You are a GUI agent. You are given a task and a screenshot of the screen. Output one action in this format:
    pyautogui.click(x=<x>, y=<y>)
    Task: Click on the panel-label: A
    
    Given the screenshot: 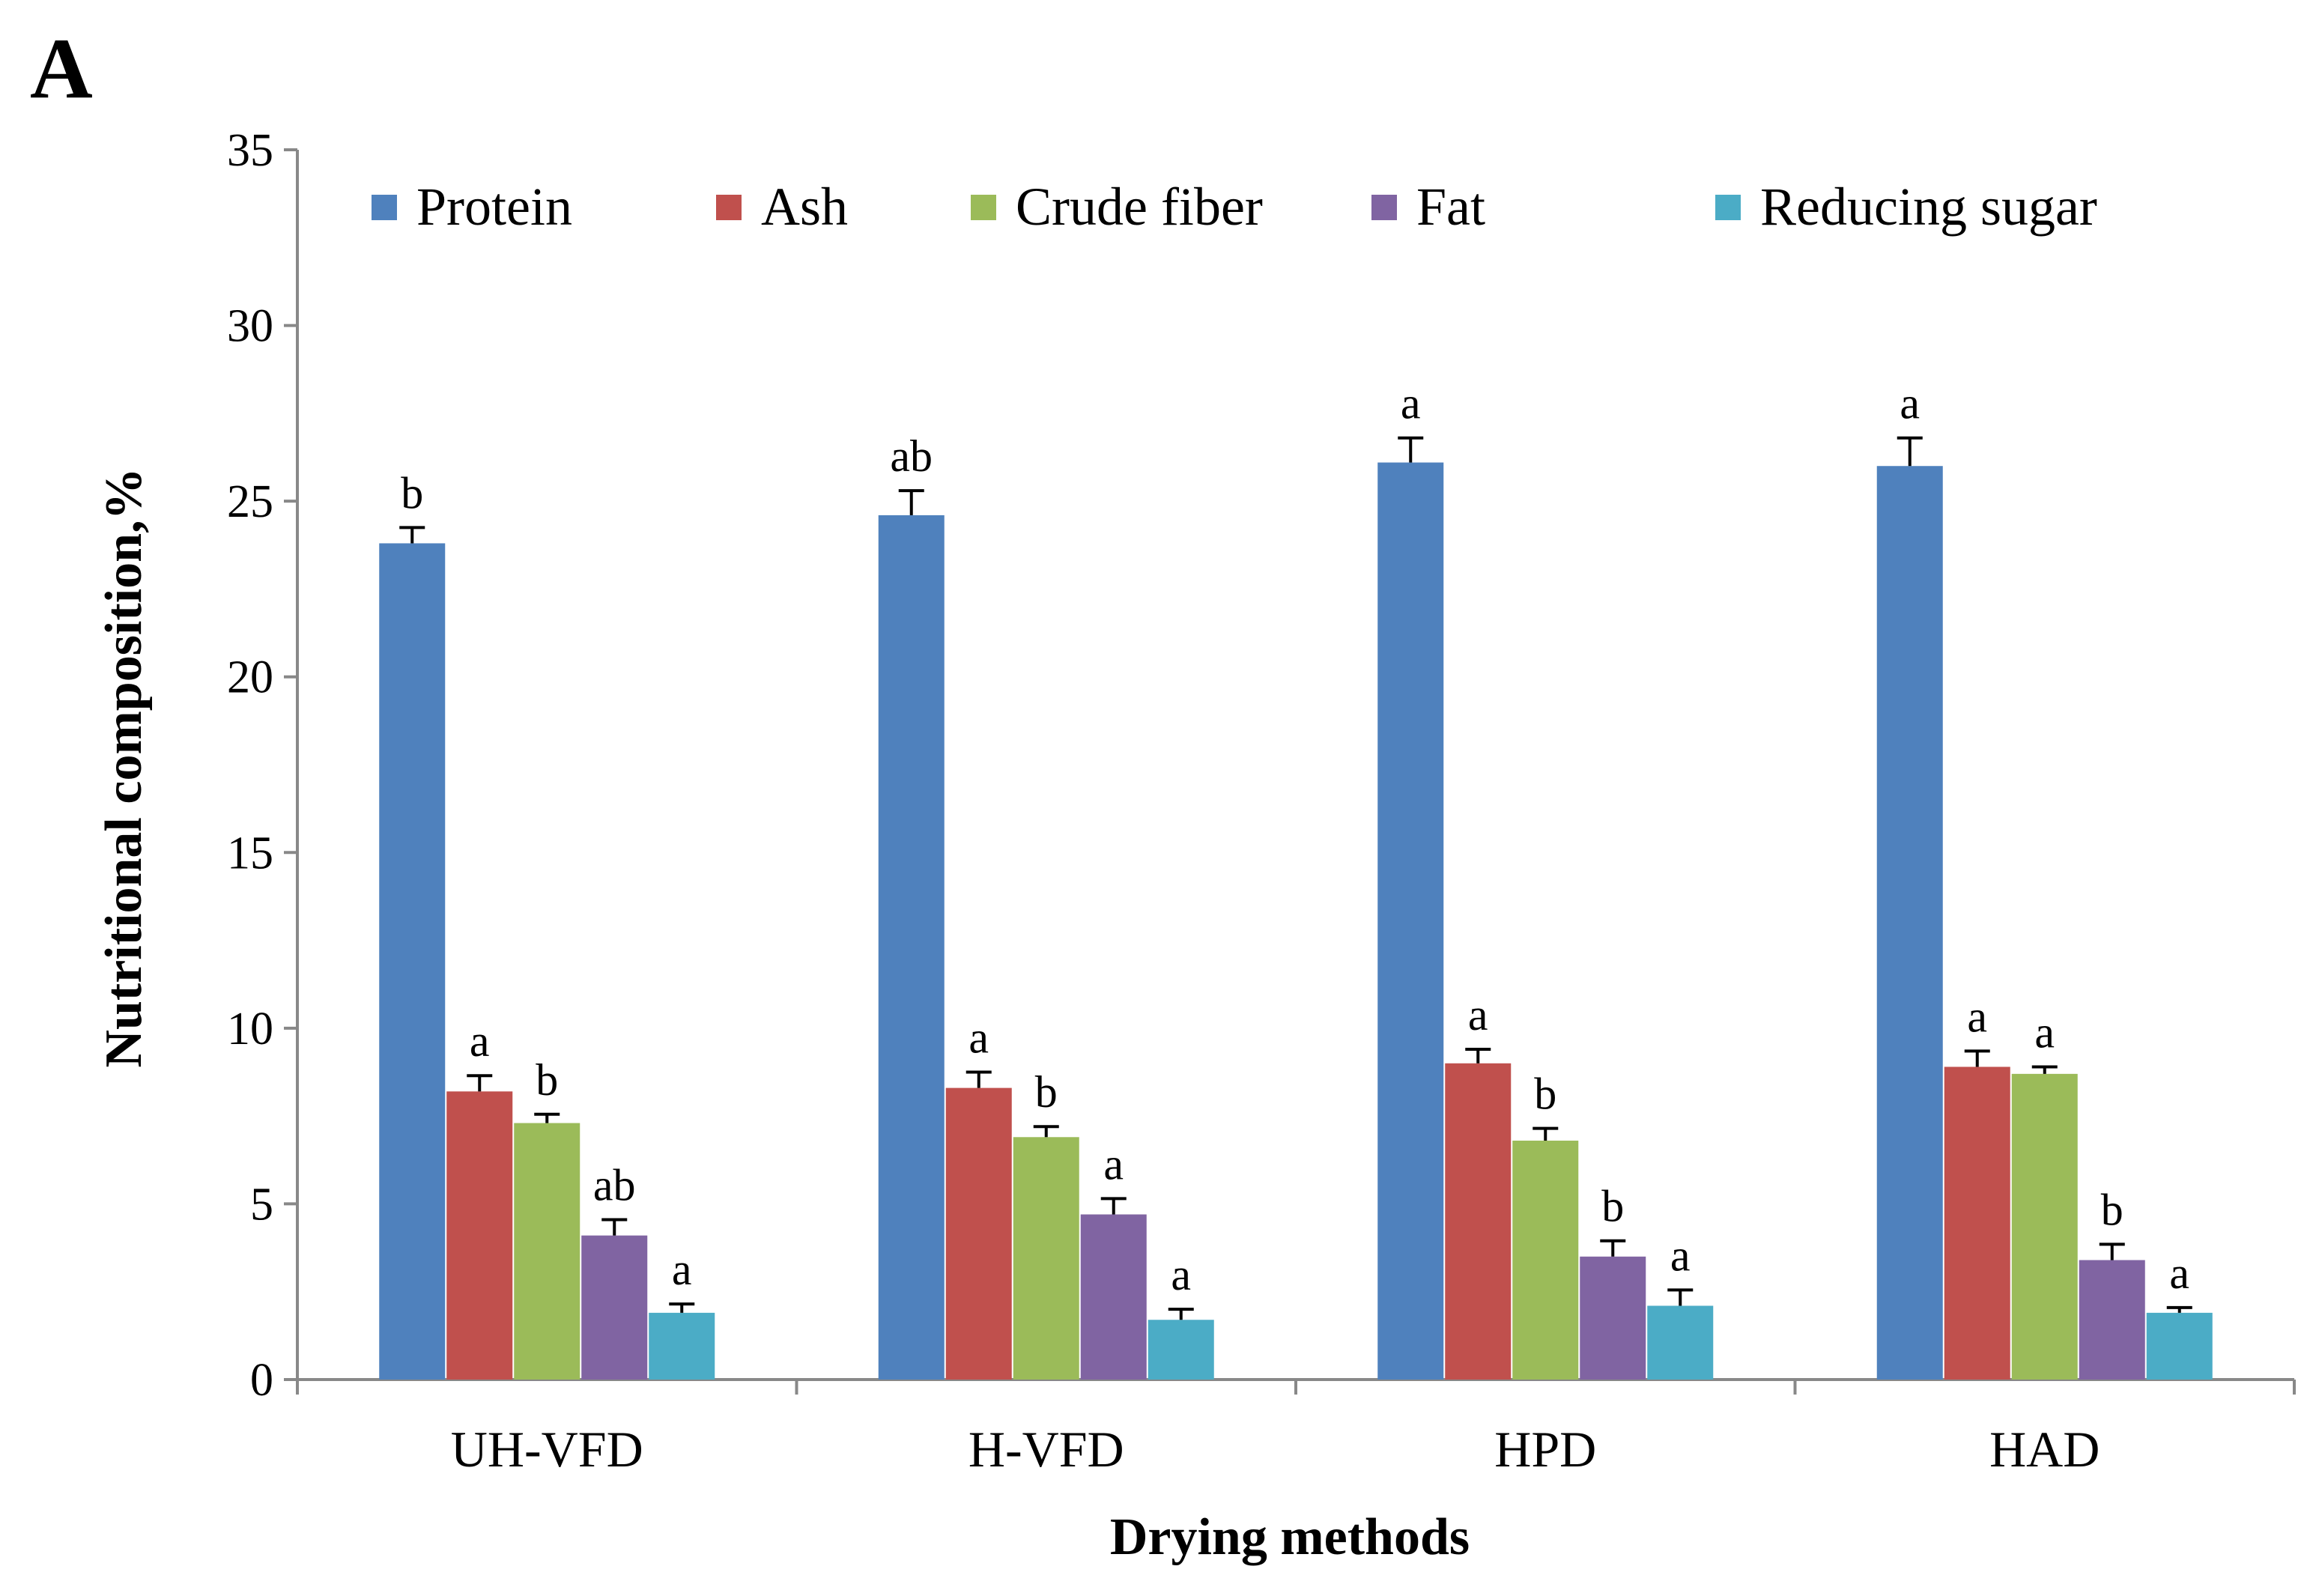 What is the action you would take?
    pyautogui.click(x=61, y=69)
    